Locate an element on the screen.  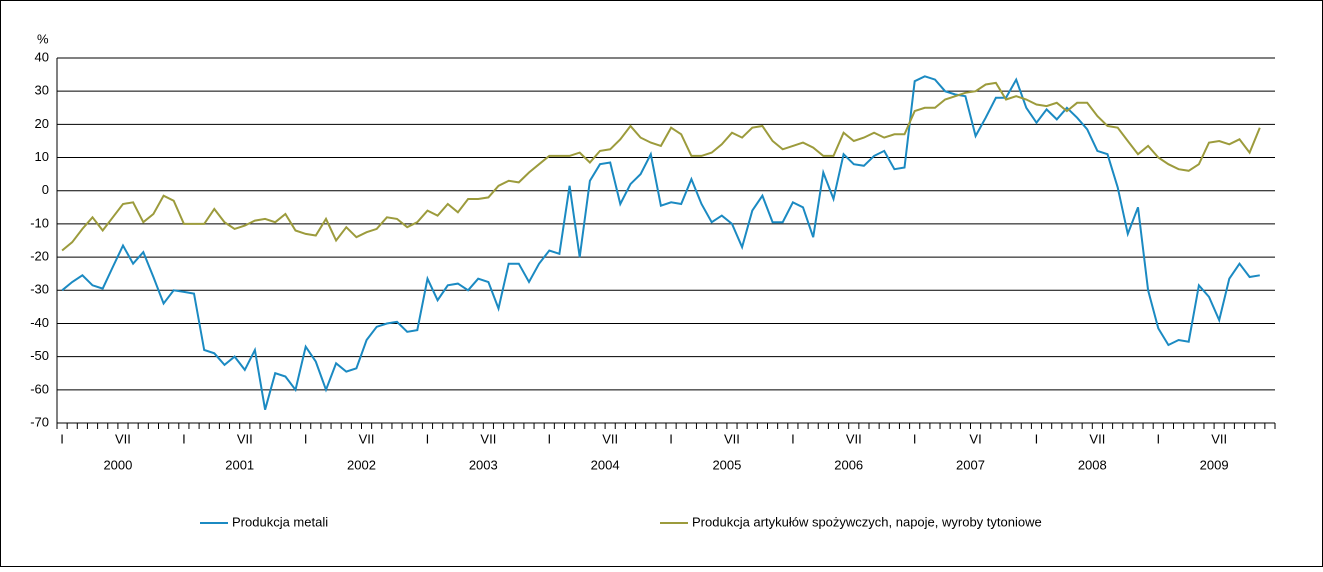
year-label: 2002 is located at coordinates (361, 464).